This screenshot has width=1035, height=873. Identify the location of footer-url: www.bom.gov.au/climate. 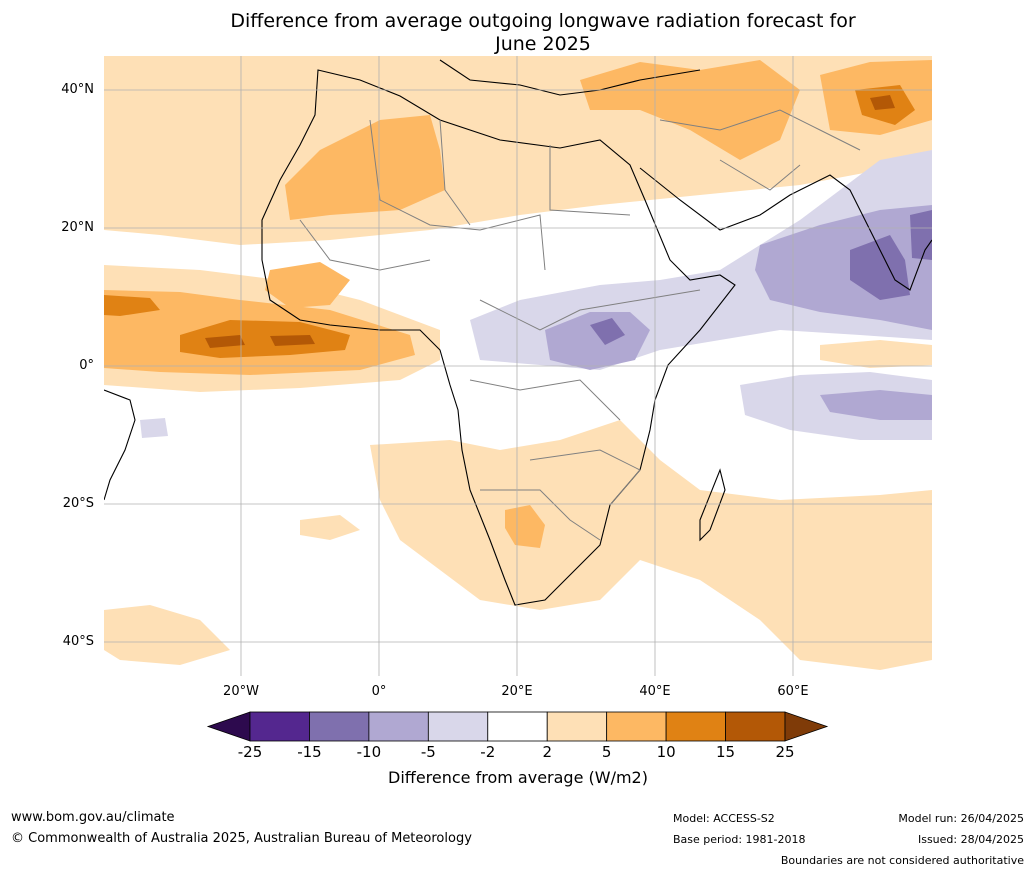
(93, 817).